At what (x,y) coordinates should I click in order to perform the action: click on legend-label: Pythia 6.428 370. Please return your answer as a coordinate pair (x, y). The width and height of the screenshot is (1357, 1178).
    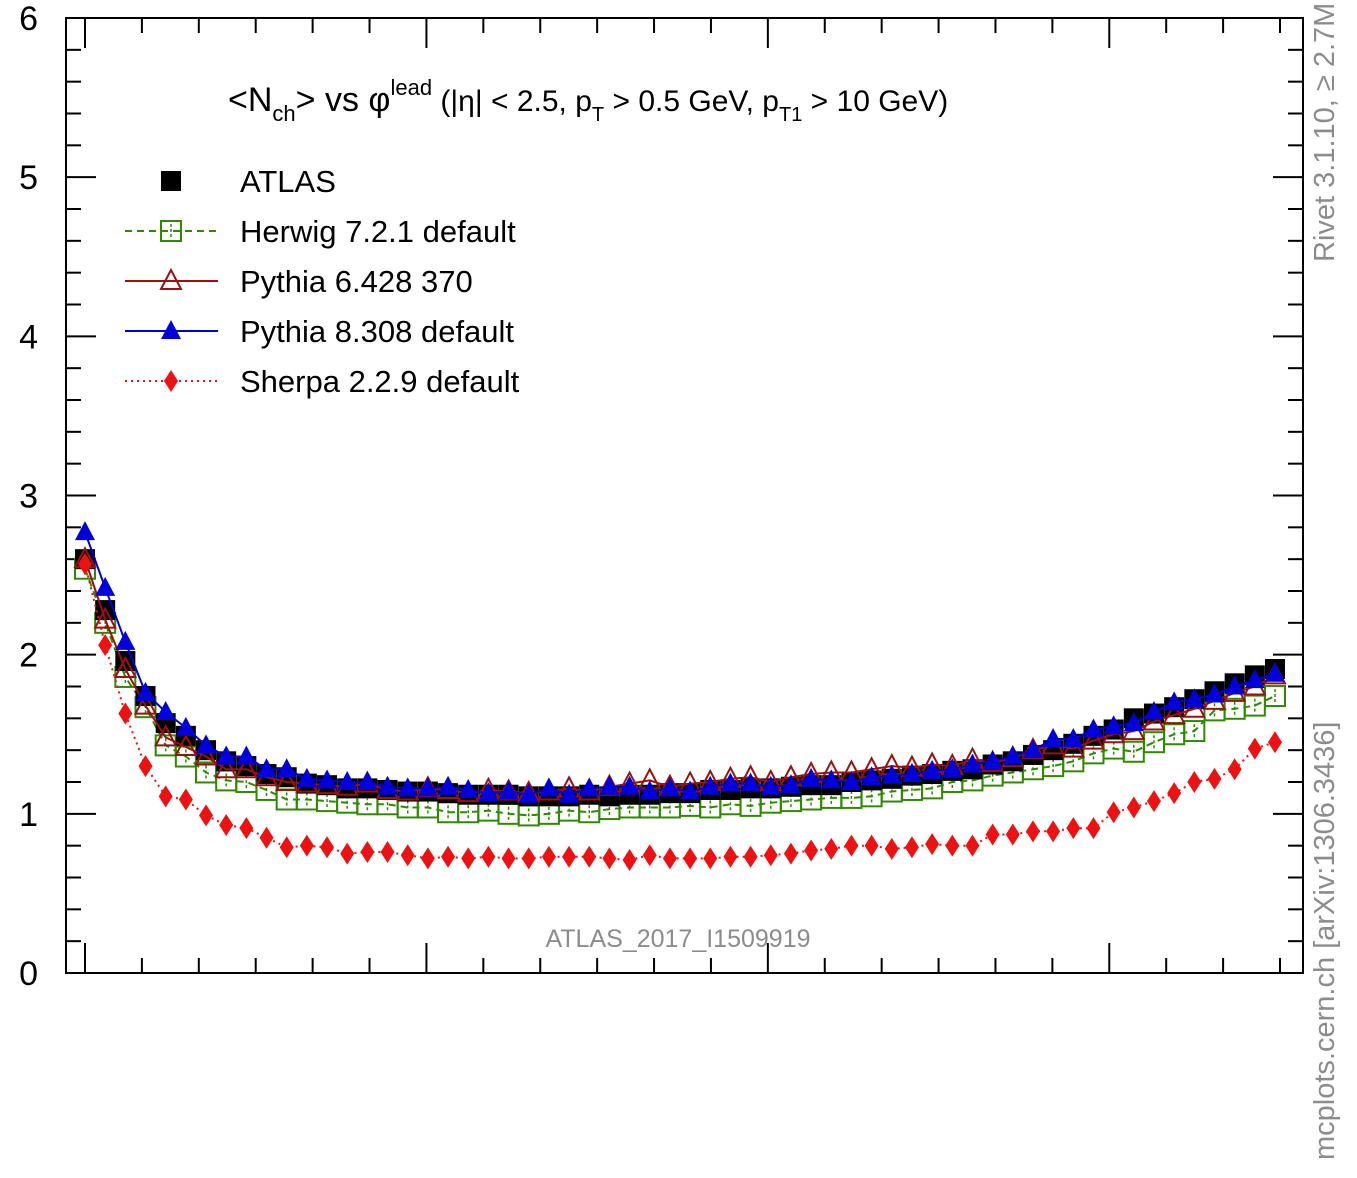
    Looking at the image, I should click on (356, 281).